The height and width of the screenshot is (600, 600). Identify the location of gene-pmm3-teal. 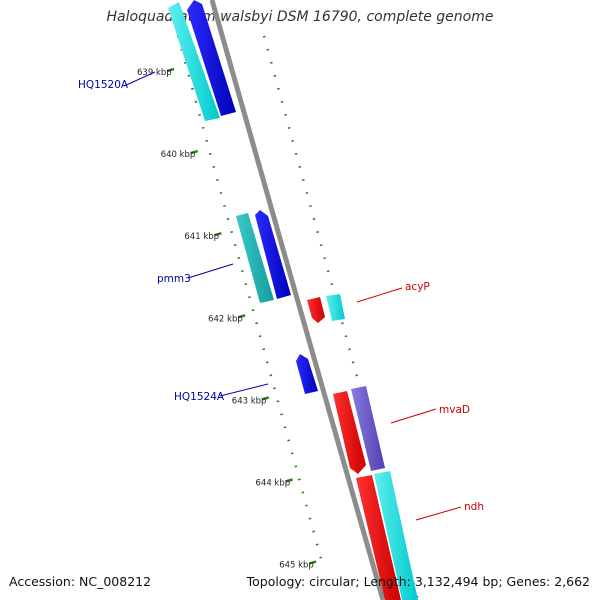
(255, 258).